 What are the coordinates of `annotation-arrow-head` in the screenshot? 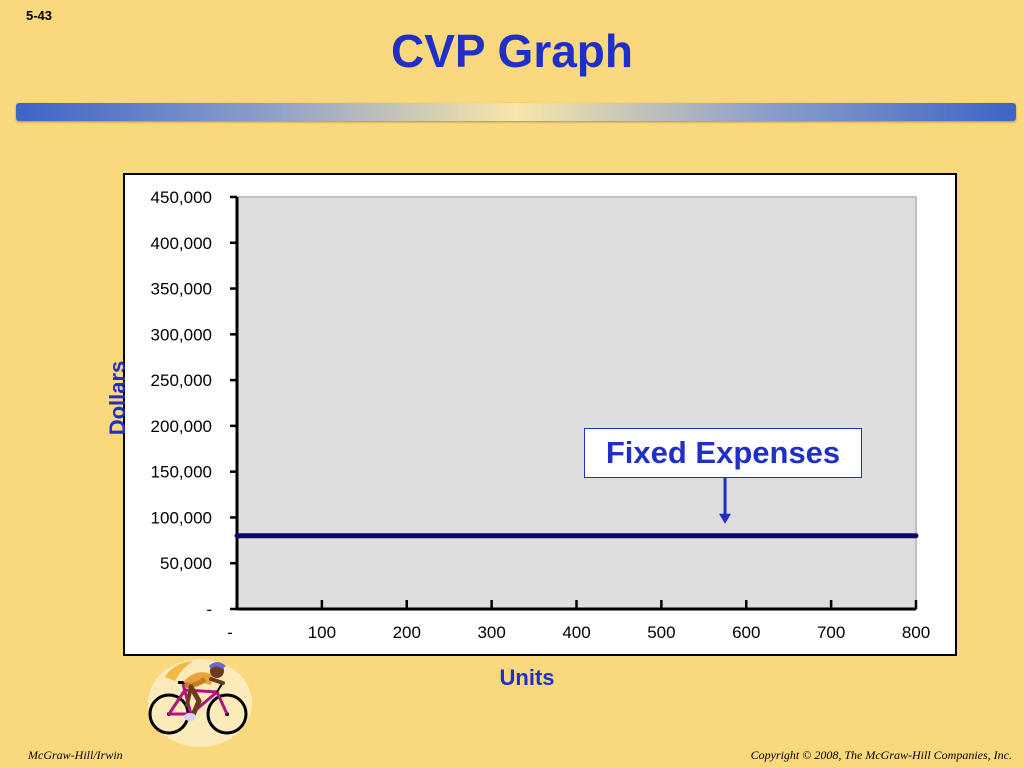 It's located at (725, 518).